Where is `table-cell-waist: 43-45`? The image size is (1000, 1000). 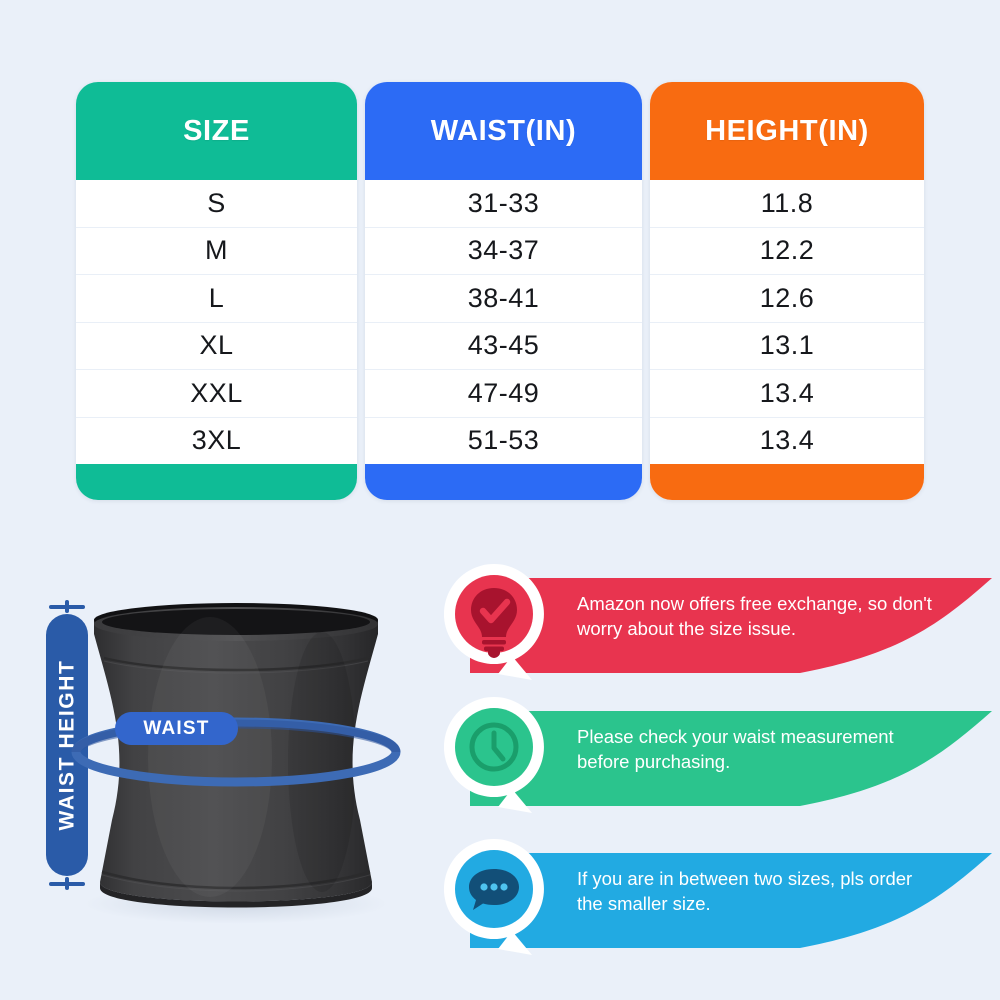 table-cell-waist: 43-45 is located at coordinates (503, 346).